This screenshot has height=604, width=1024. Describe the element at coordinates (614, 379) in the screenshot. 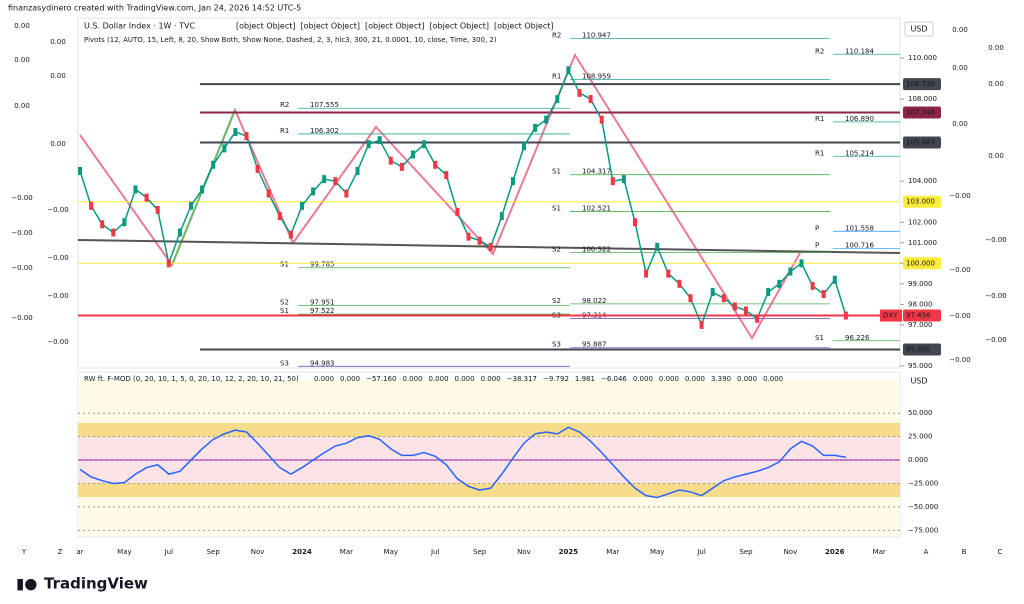

I see `osc-reading: −6.046` at that location.